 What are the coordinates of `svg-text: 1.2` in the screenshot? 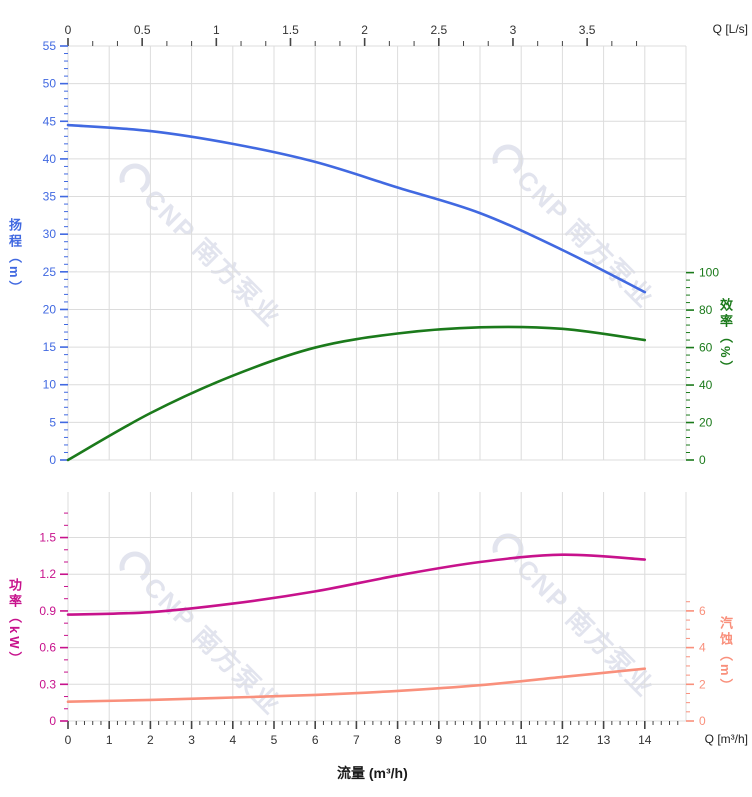 It's located at (47, 574).